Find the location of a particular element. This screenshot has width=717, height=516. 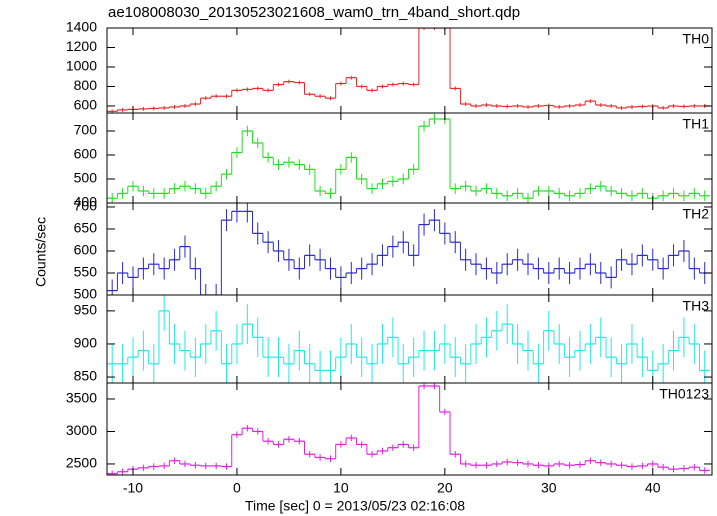

y-tick-label: 650 is located at coordinates (86, 228).